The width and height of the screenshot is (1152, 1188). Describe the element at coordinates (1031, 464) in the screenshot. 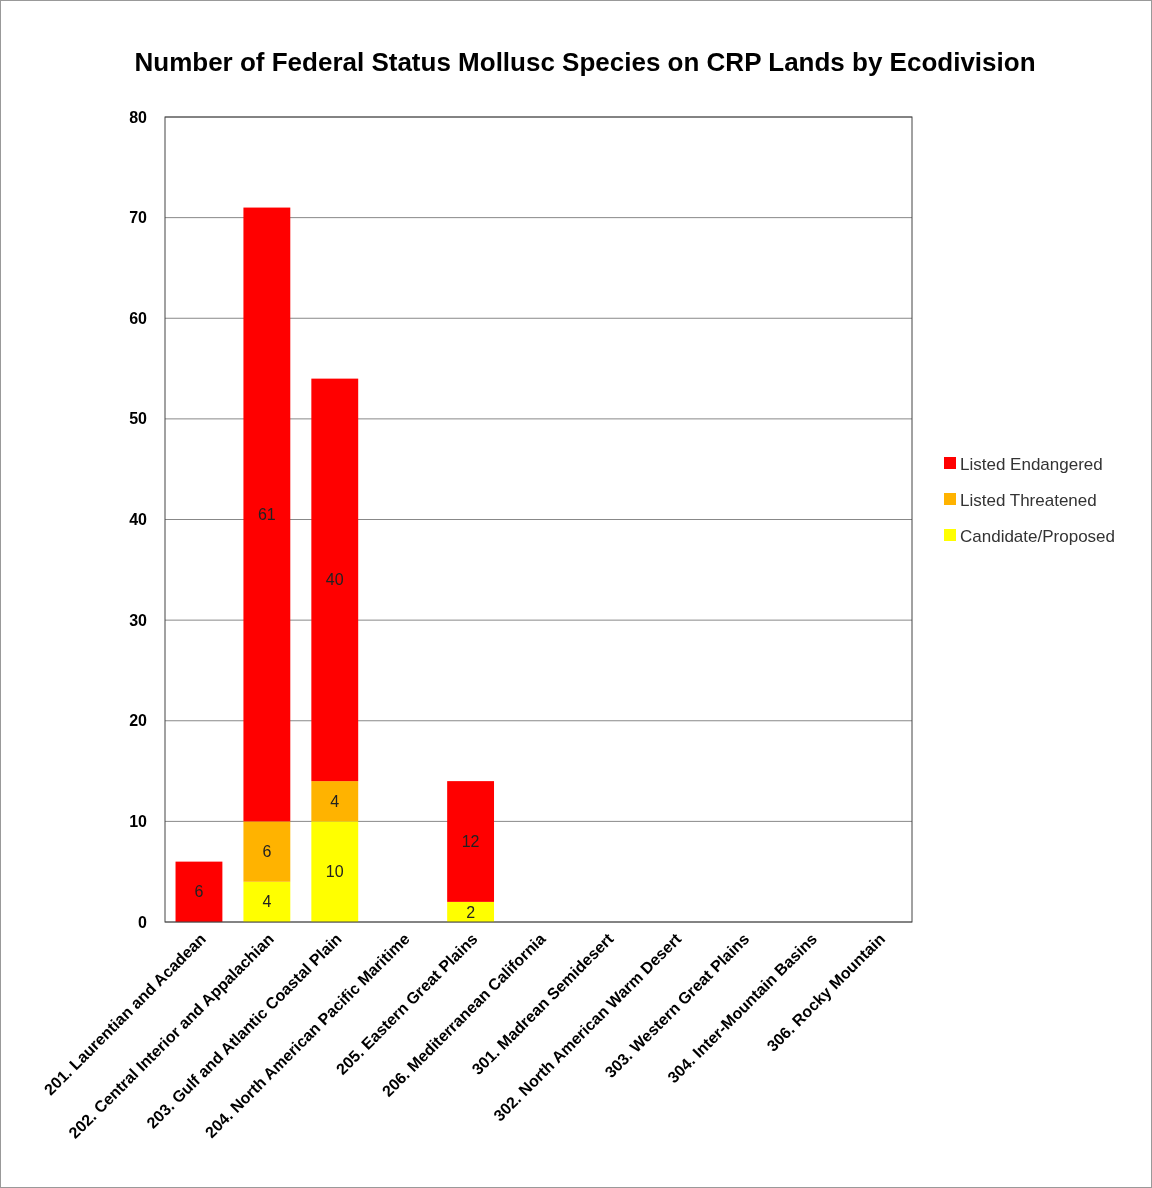

I see `legend-label: Listed Endangered` at that location.